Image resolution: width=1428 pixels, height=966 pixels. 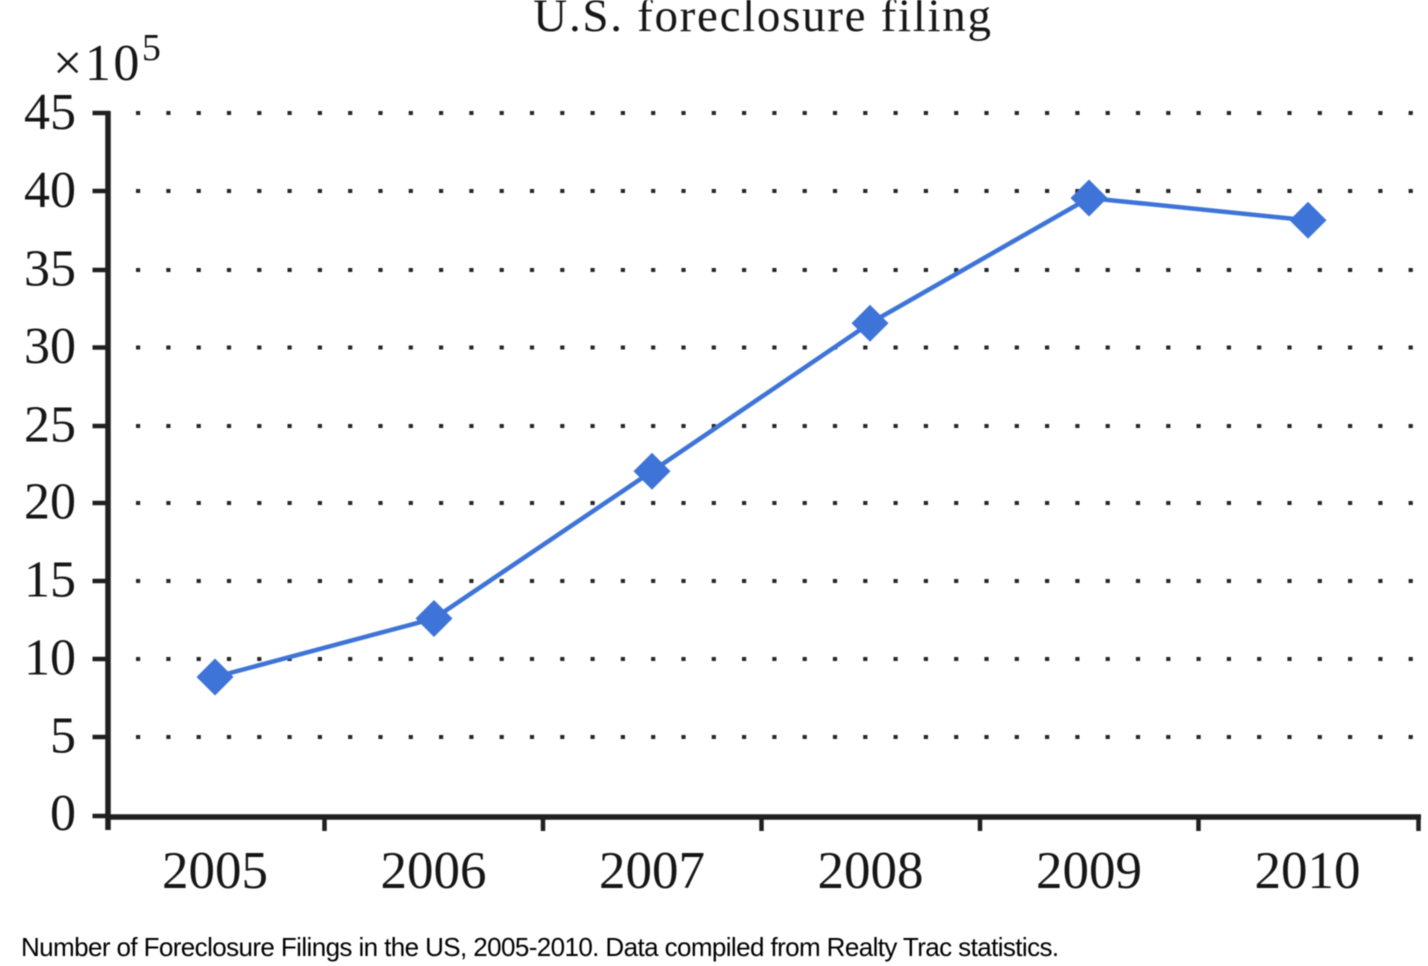 I want to click on svg-text: 15, so click(x=50, y=580).